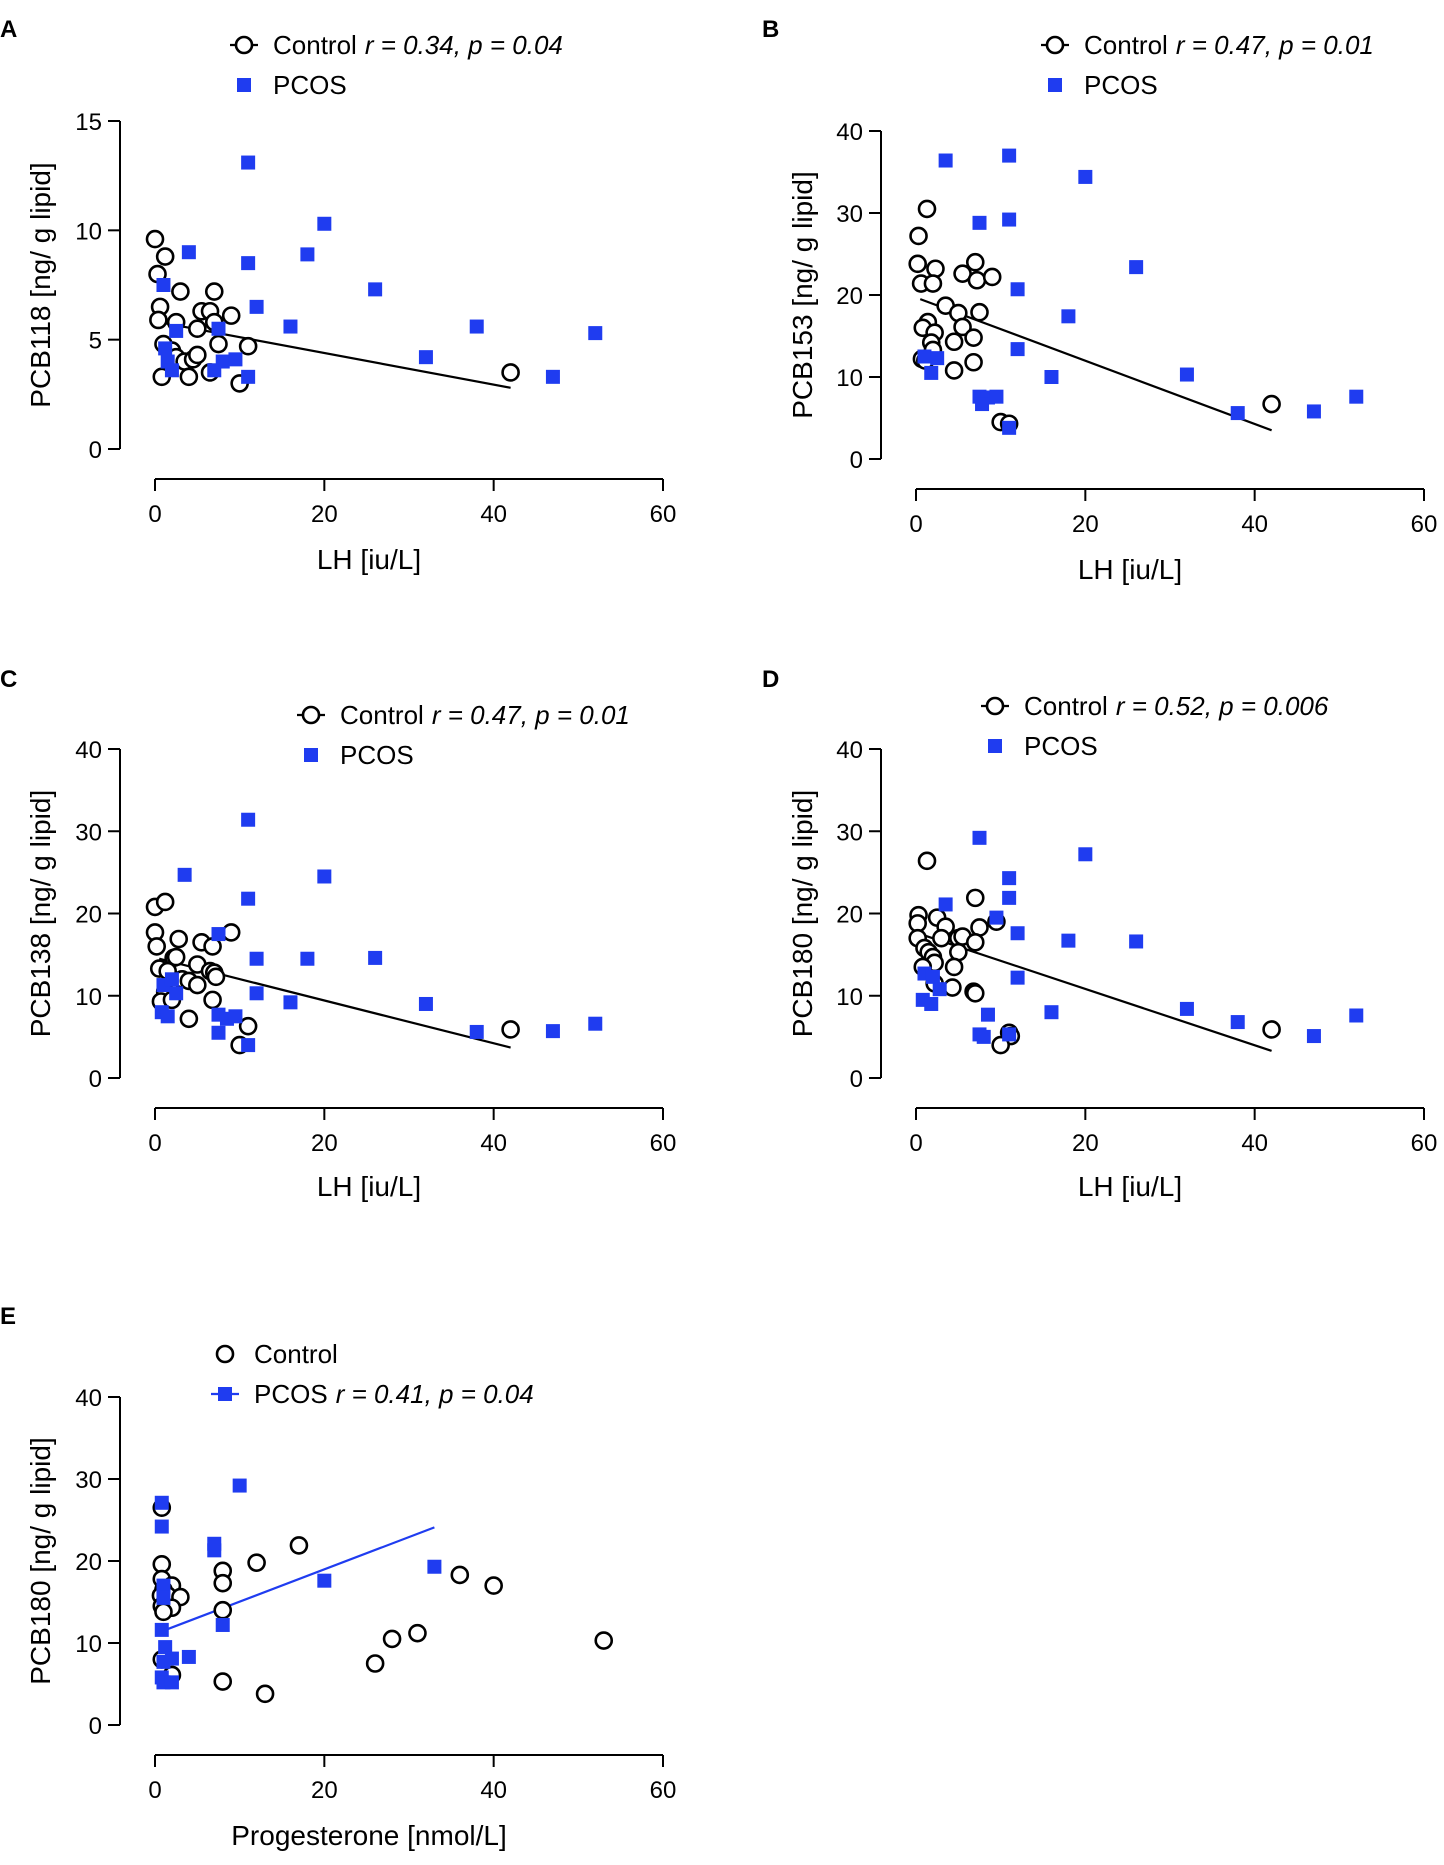 The image size is (1444, 1865). Describe the element at coordinates (396, 65) in the screenshot. I see `legend: Control r = 0.34, p = 0.04 PCOS` at that location.